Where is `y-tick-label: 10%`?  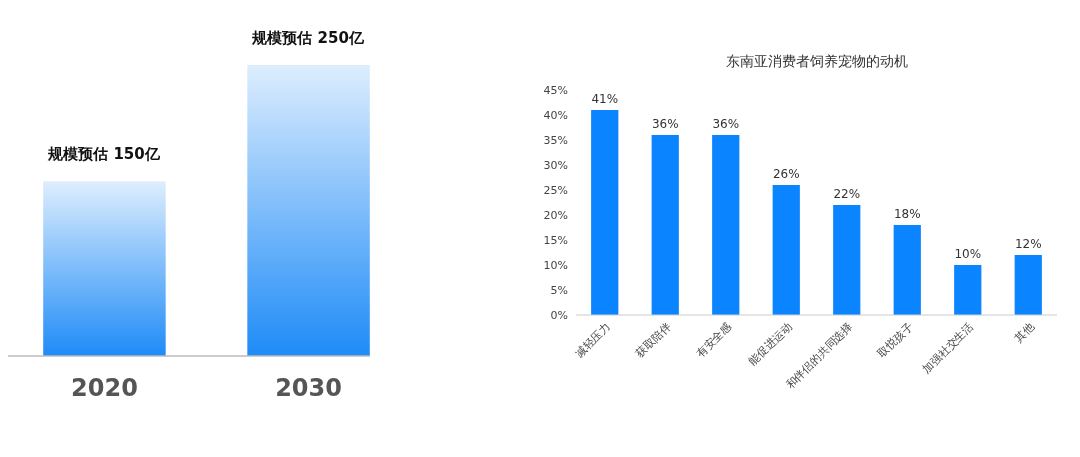 y-tick-label: 10% is located at coordinates (555, 265).